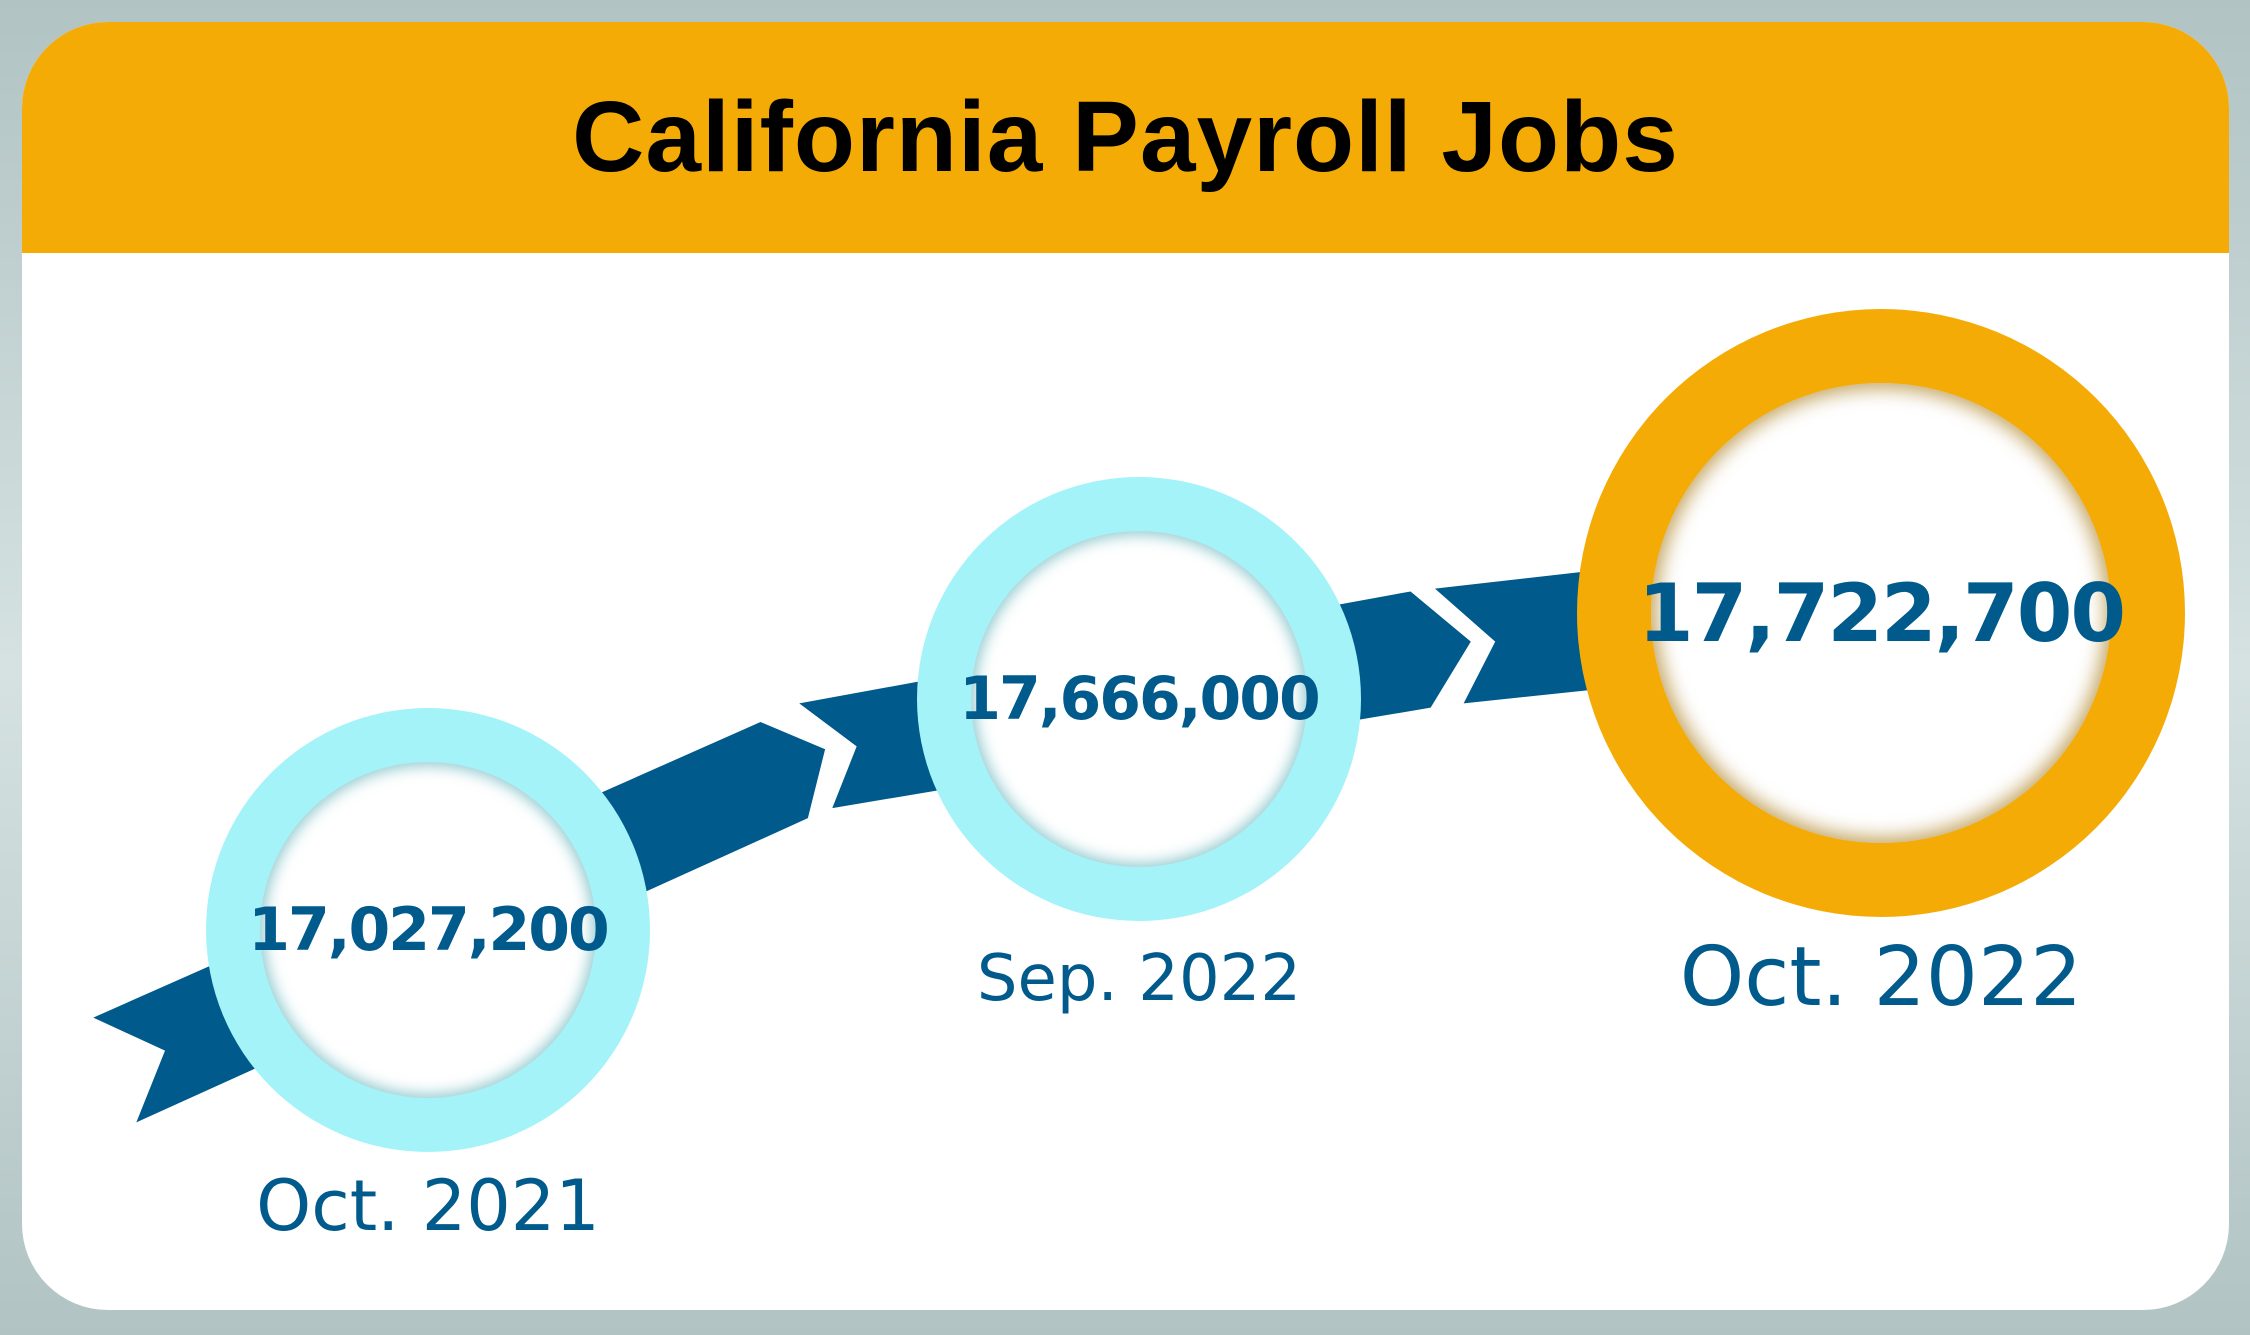  Describe the element at coordinates (1139, 979) in the screenshot. I see `label-sep-2022: Sep. 2022` at that location.